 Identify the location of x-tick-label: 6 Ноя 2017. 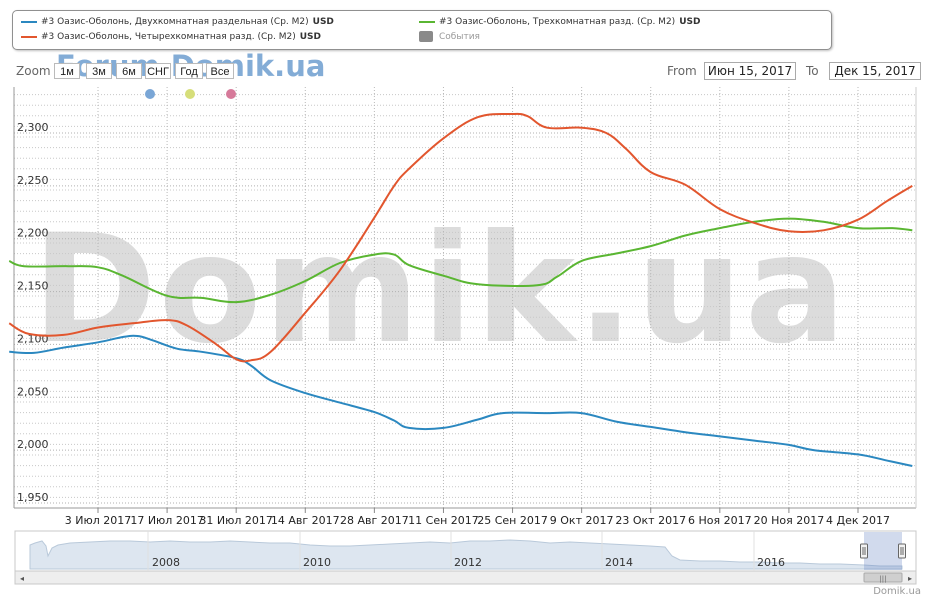
(720, 520).